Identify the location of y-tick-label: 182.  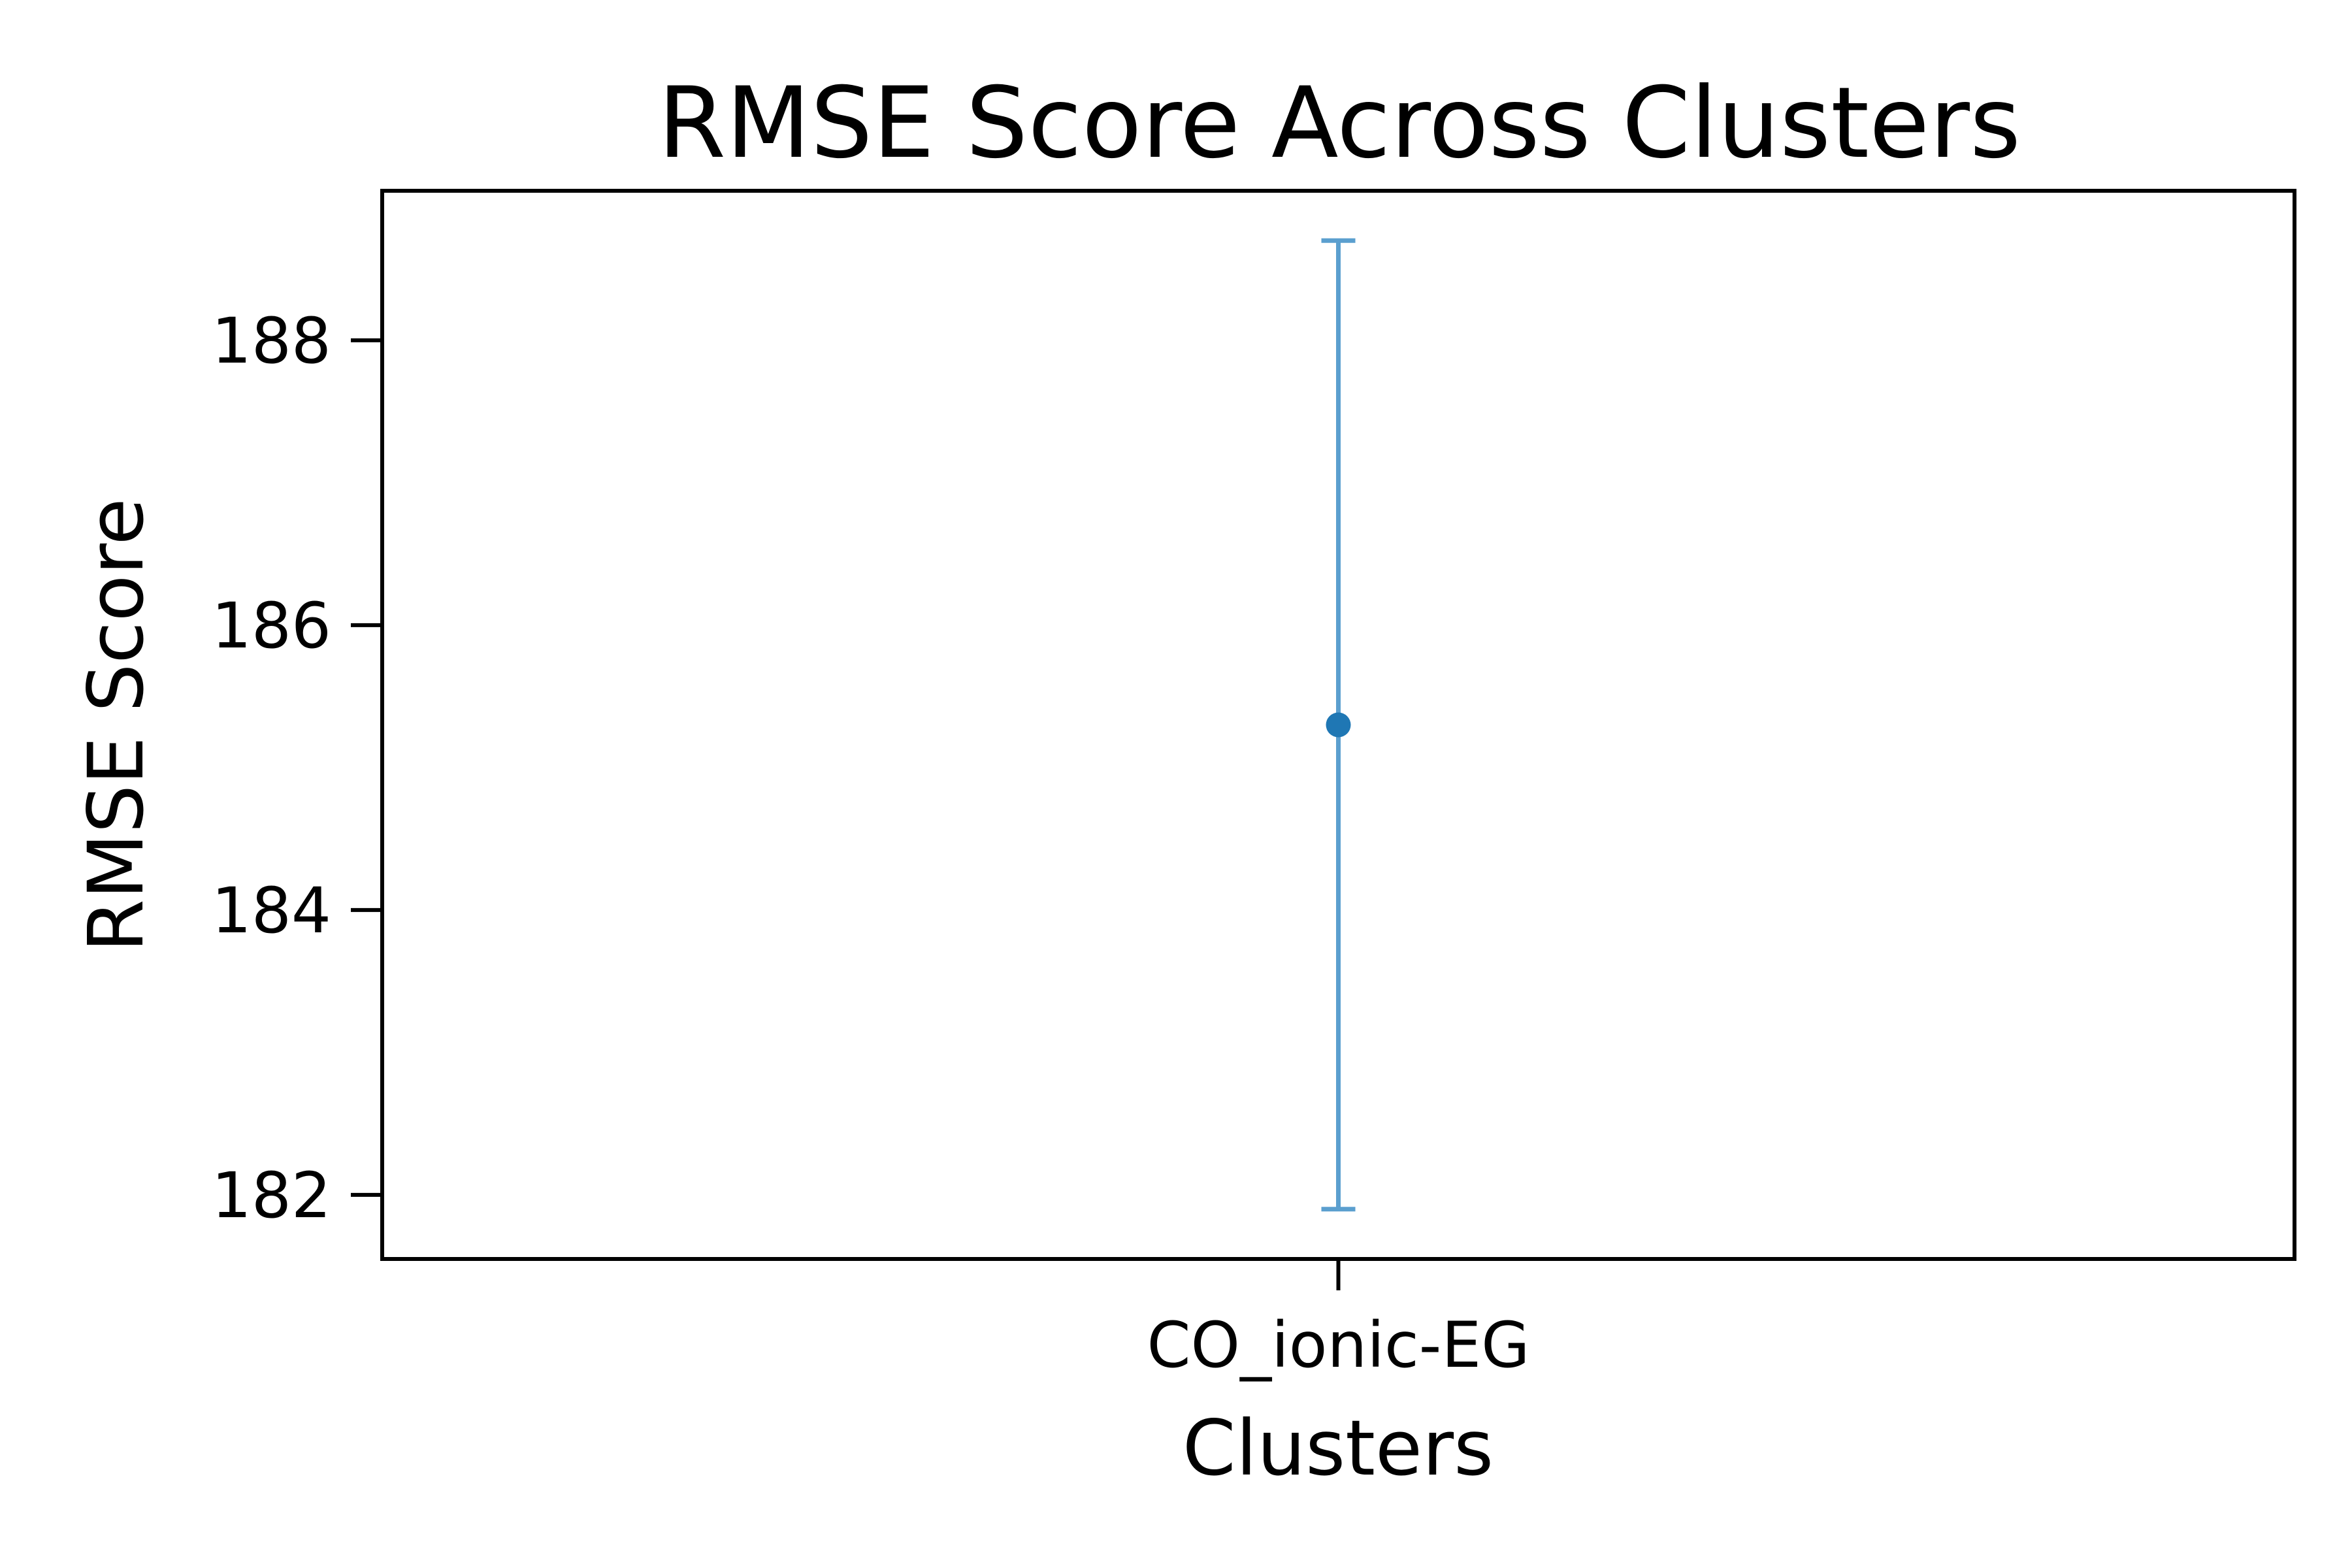
(271, 1195).